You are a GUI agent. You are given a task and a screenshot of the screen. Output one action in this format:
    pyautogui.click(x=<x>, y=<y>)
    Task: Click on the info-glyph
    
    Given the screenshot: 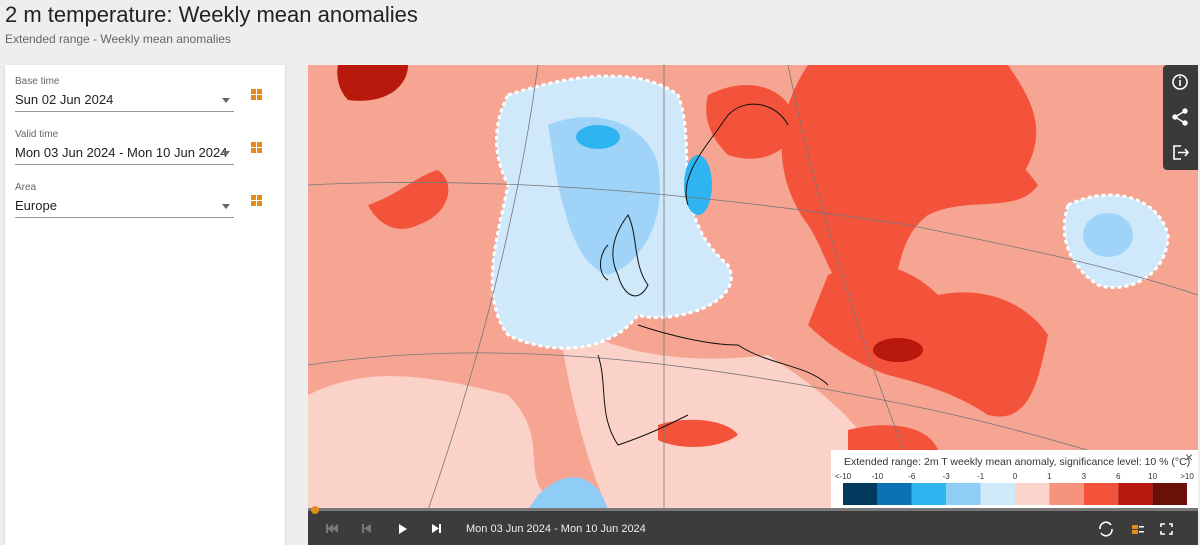 What is the action you would take?
    pyautogui.click(x=1180, y=77)
    